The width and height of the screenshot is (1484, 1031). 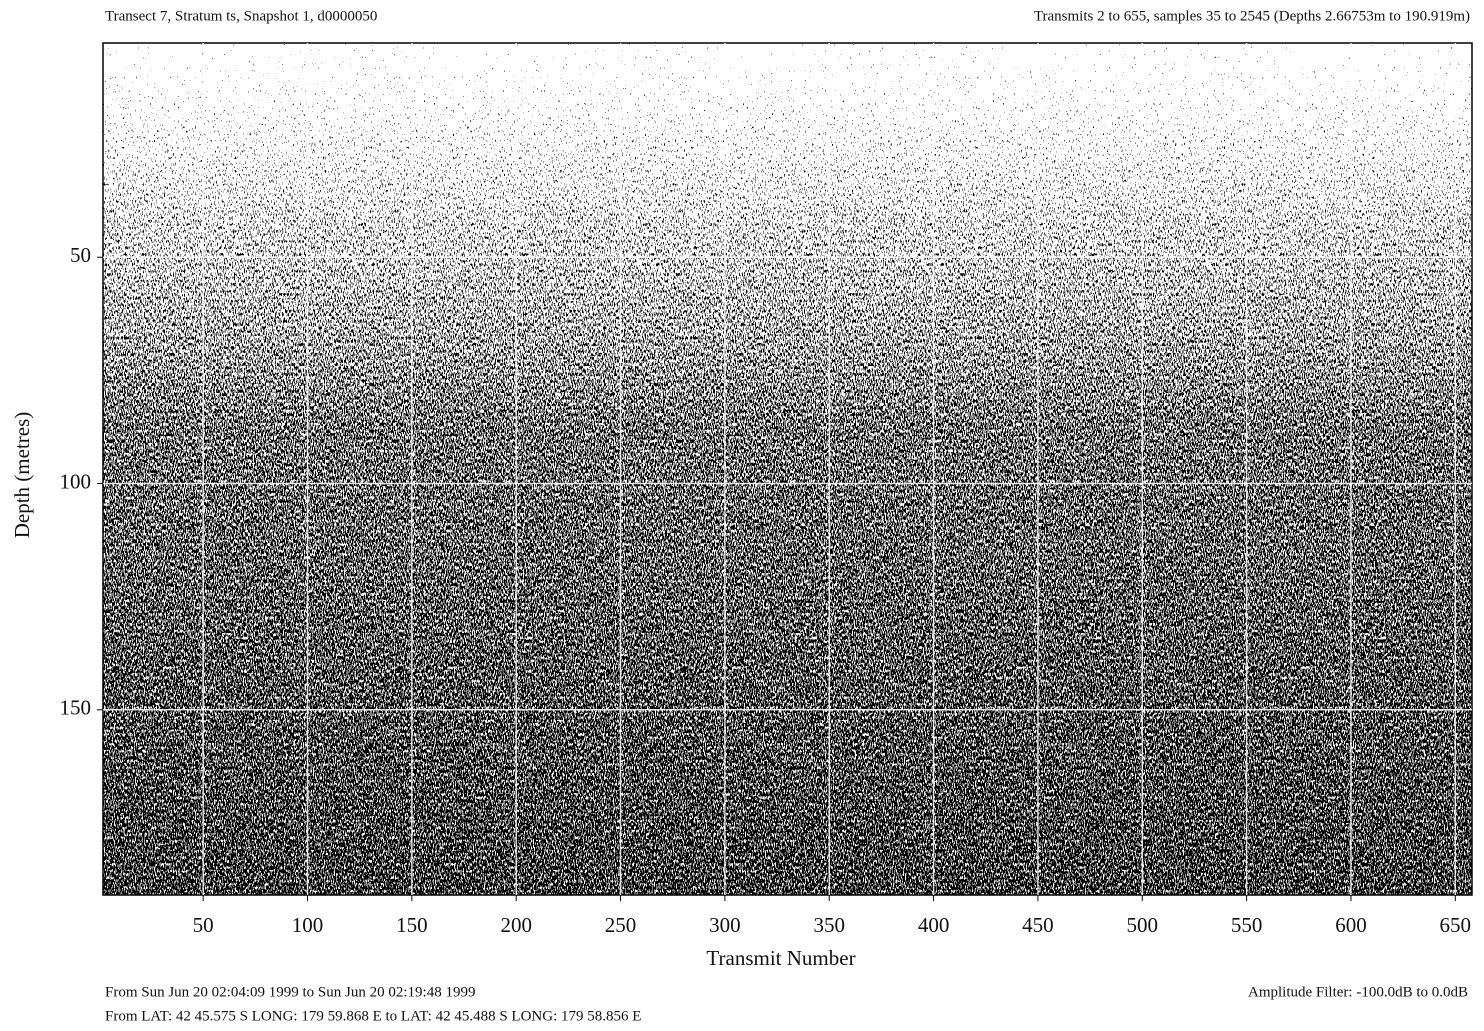 I want to click on y-axis-label: Depth (metres), so click(x=22, y=475).